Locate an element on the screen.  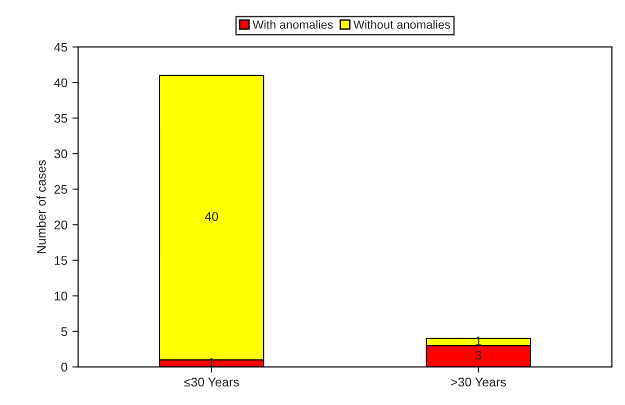
y-tick-label: 10 is located at coordinates (61, 296).